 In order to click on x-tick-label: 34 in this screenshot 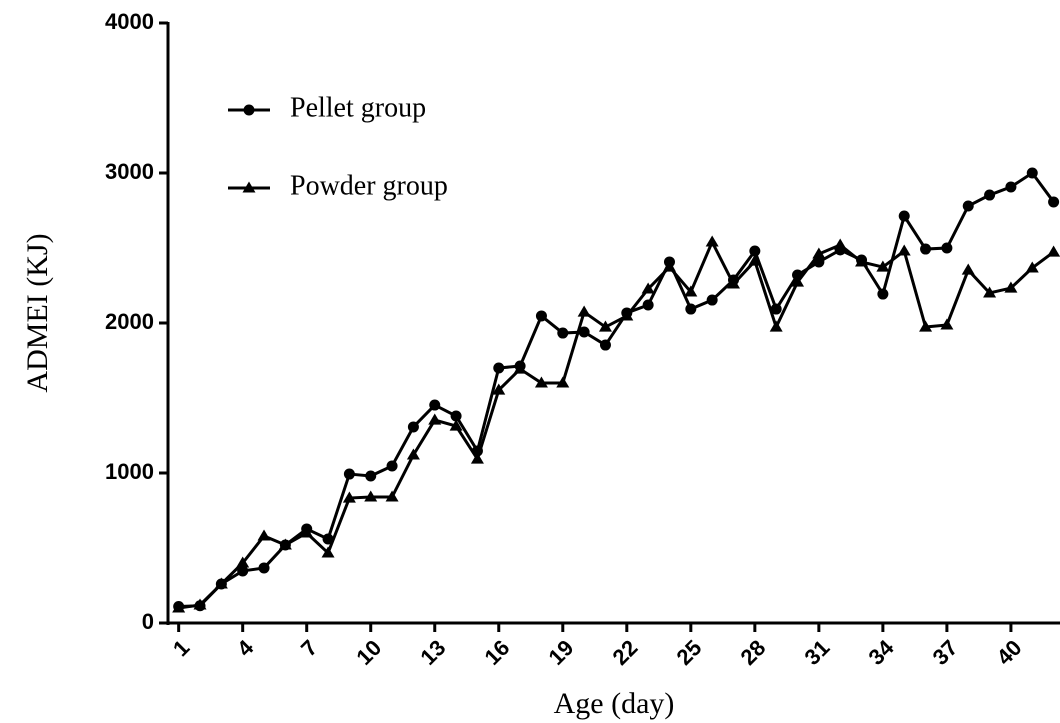, I will do `click(882, 652)`.